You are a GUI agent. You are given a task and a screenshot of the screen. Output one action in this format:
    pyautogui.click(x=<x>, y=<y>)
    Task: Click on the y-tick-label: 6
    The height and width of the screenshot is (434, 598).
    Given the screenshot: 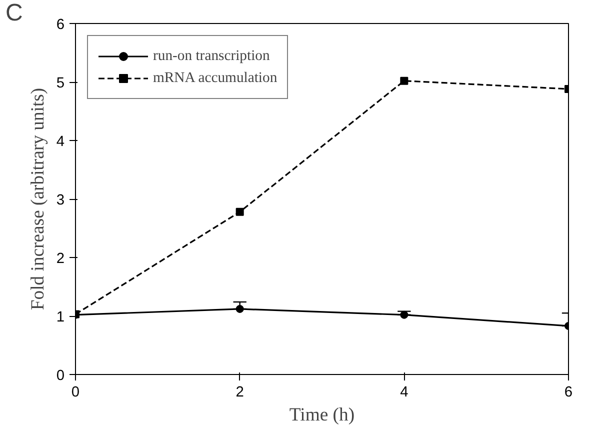 What is the action you would take?
    pyautogui.click(x=60, y=25)
    